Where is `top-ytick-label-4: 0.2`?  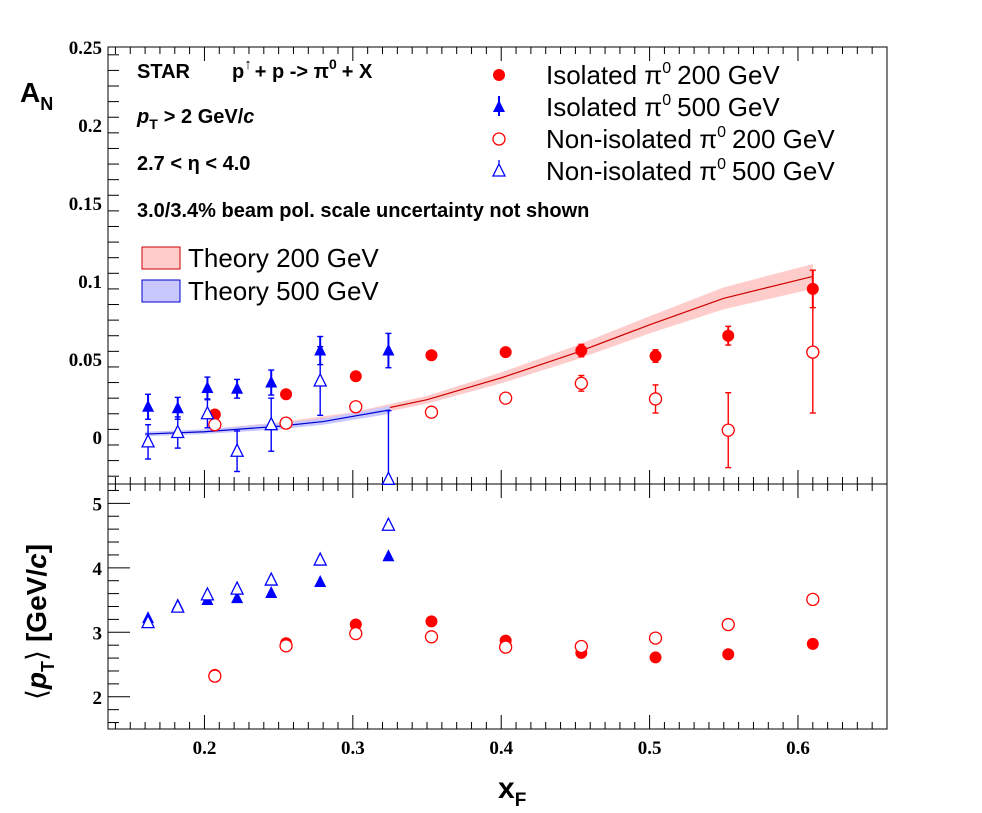
top-ytick-label-4: 0.2 is located at coordinates (90, 126).